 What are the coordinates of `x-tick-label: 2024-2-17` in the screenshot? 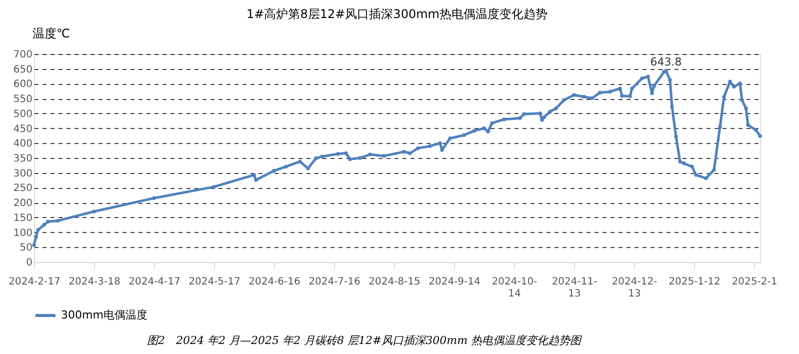 It's located at (34, 282).